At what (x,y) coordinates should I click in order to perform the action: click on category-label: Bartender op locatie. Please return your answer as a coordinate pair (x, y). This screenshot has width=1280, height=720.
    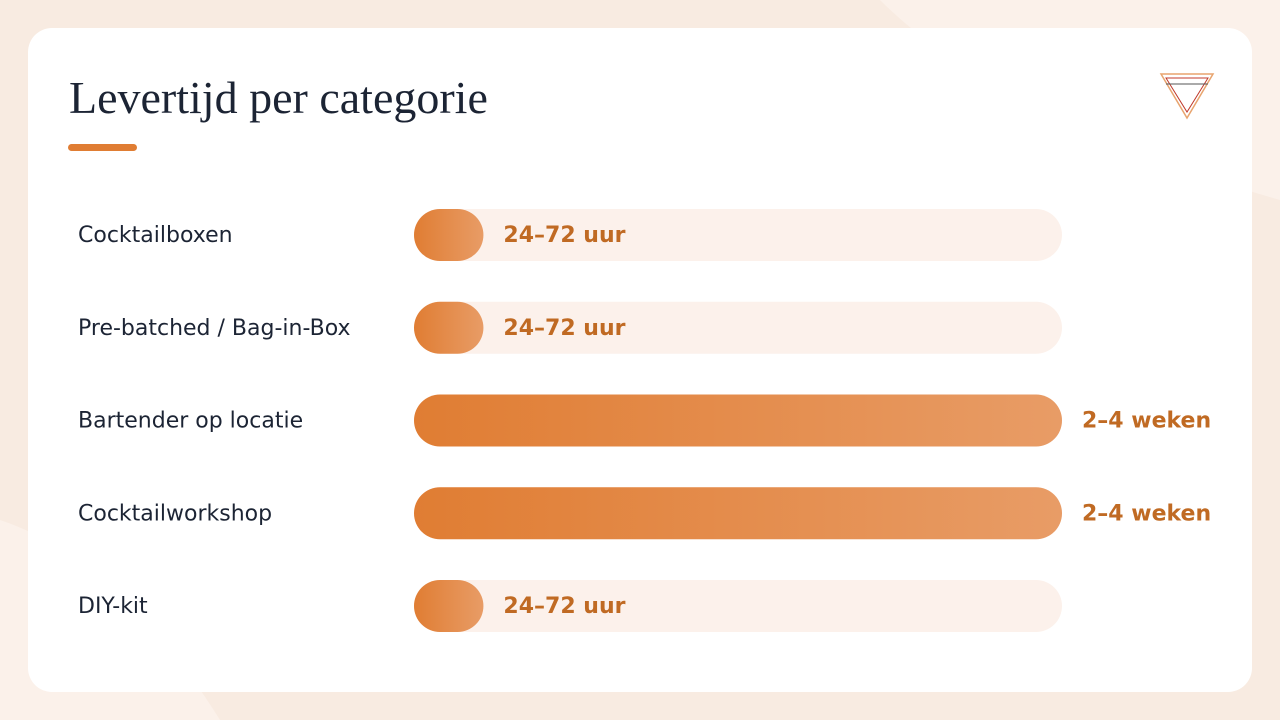
    Looking at the image, I should click on (190, 421).